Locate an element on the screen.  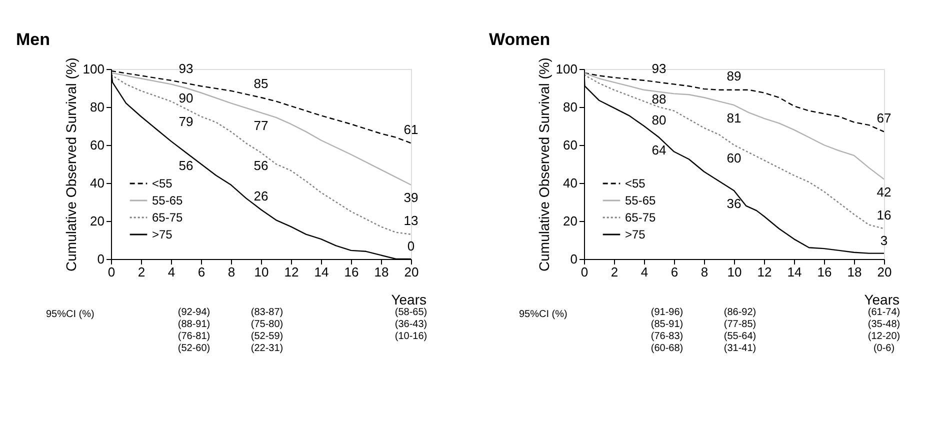
annotation: 42 is located at coordinates (884, 192).